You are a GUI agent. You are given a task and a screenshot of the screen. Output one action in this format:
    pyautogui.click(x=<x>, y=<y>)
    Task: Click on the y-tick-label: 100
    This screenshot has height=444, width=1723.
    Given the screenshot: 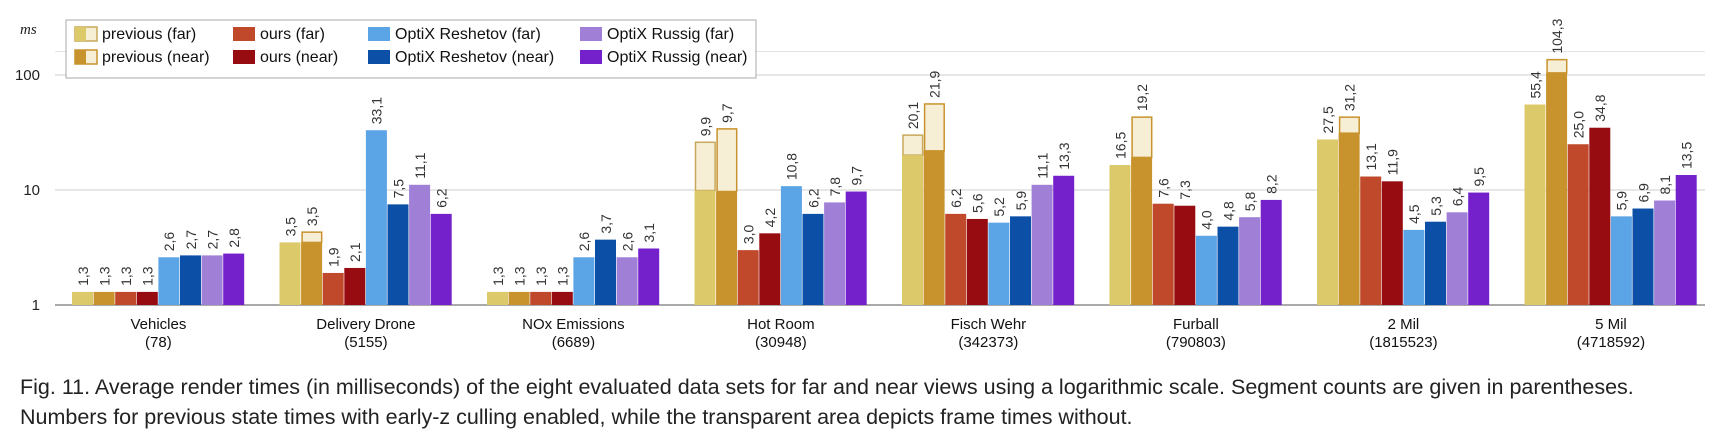 What is the action you would take?
    pyautogui.click(x=27, y=75)
    